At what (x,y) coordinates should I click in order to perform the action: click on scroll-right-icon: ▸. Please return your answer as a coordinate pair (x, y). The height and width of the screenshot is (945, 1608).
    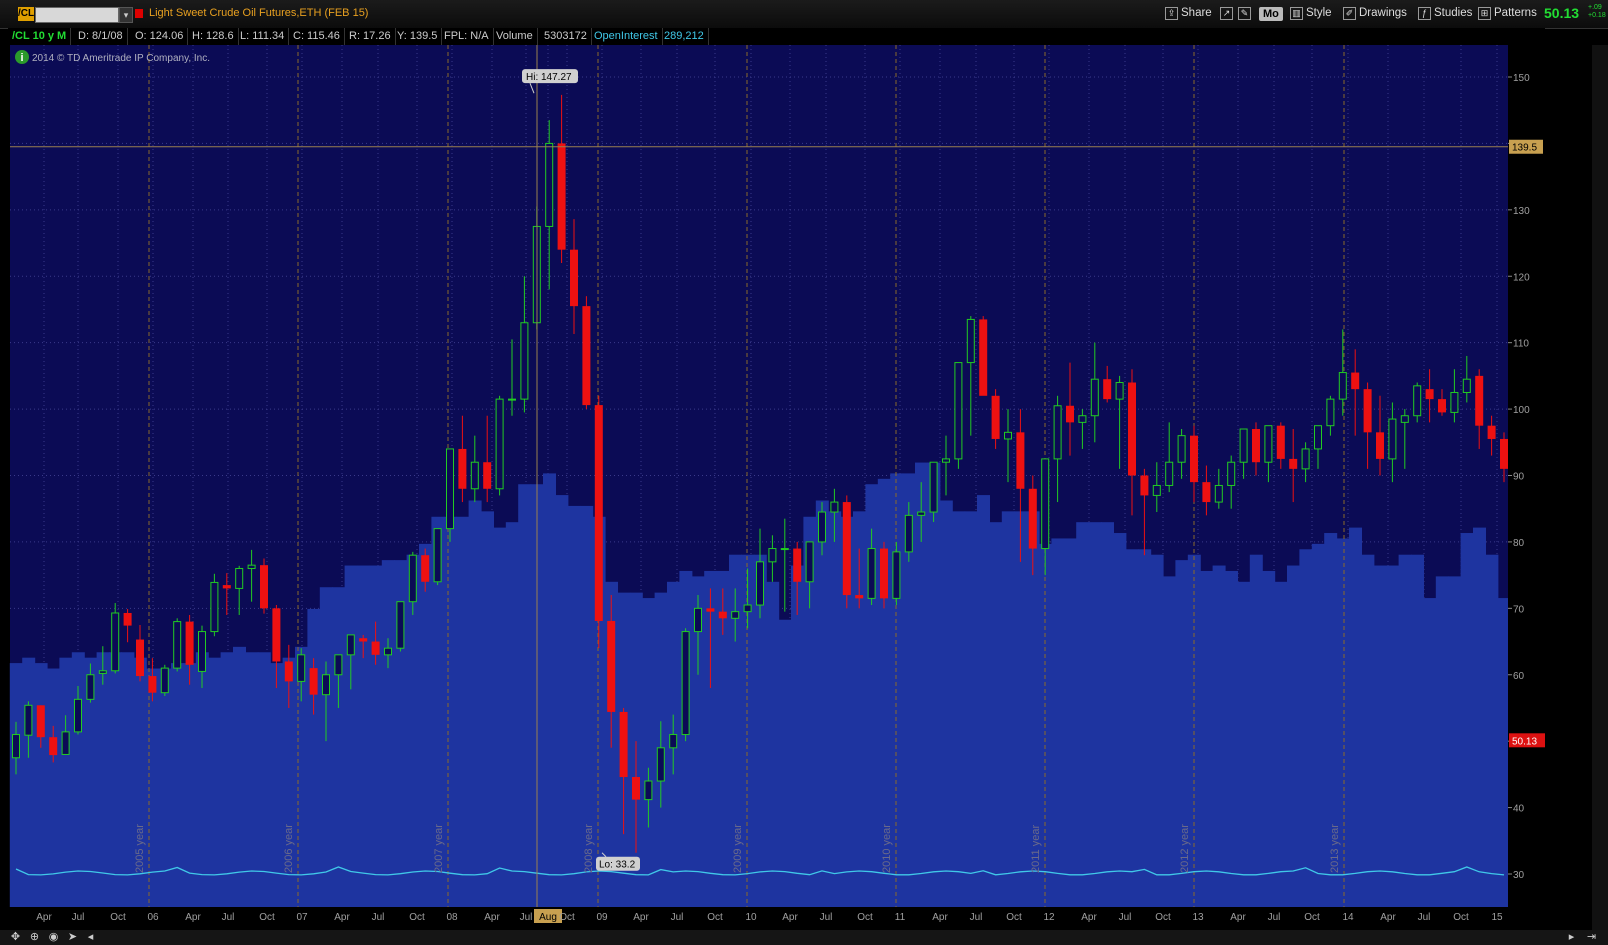
    Looking at the image, I should click on (1571, 937).